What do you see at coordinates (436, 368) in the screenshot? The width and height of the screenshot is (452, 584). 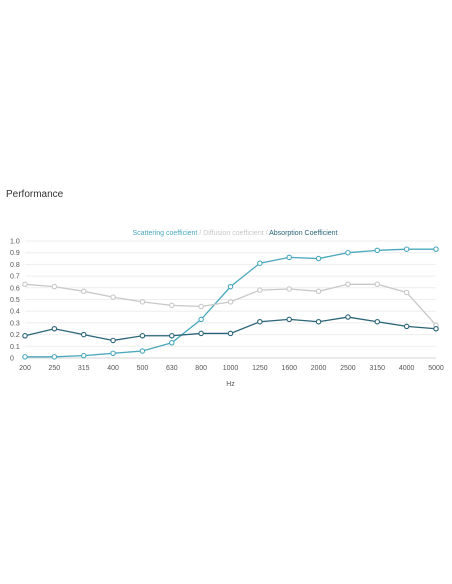 I see `x-tick-label: 5000` at bounding box center [436, 368].